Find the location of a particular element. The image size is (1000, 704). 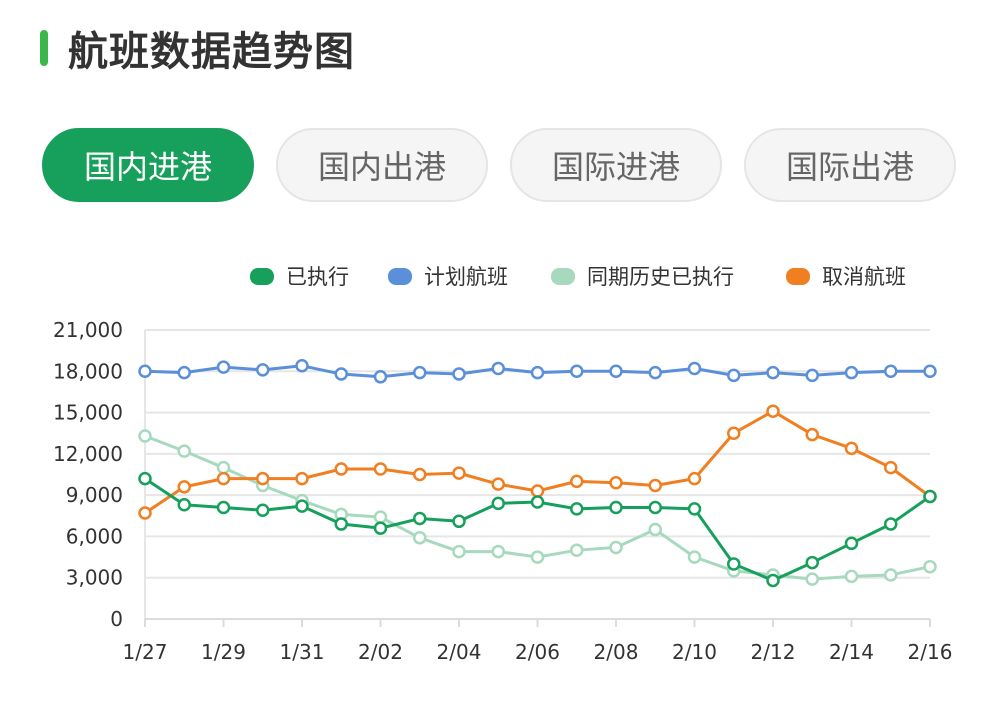

x-tick-label: 2/10 is located at coordinates (694, 652).